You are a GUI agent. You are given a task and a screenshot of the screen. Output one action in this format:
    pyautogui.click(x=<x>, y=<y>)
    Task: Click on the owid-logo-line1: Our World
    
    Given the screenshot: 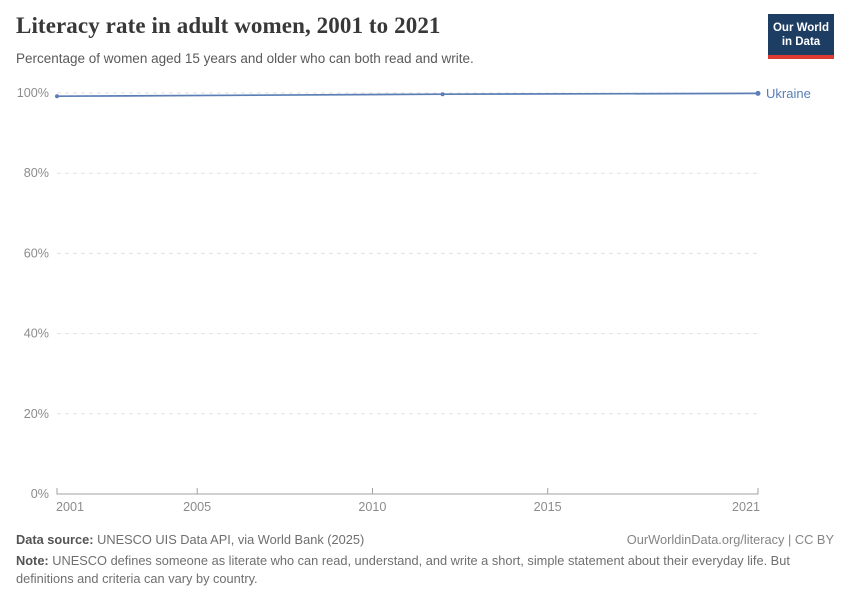 What is the action you would take?
    pyautogui.click(x=800, y=28)
    